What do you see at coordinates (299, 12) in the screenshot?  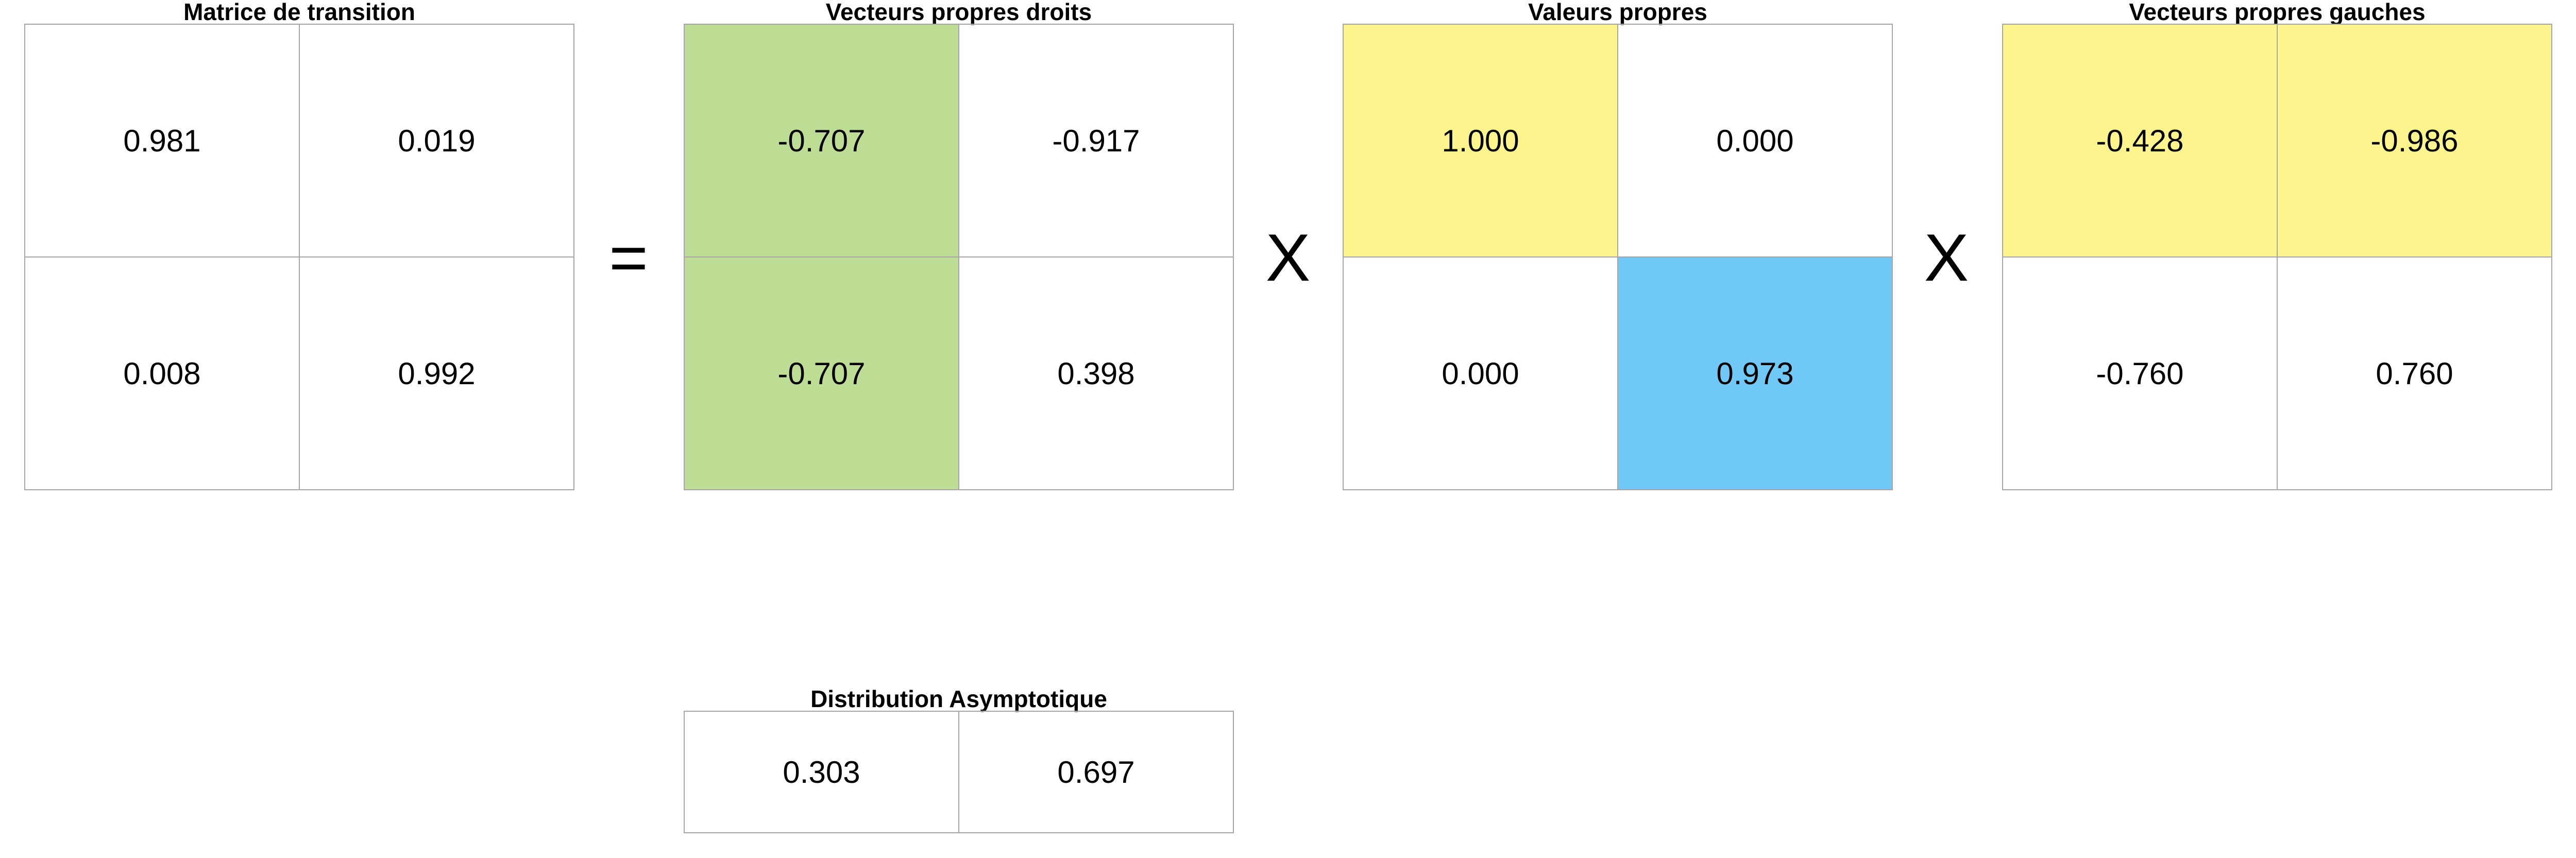 I see `transition-matrix-title: Matrice de transition` at bounding box center [299, 12].